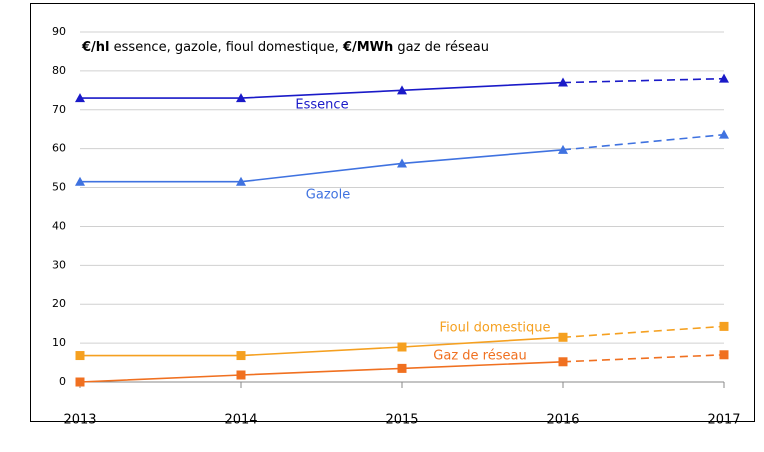 The width and height of the screenshot is (764, 452). What do you see at coordinates (59, 31) in the screenshot?
I see `y-tick-label: 90` at bounding box center [59, 31].